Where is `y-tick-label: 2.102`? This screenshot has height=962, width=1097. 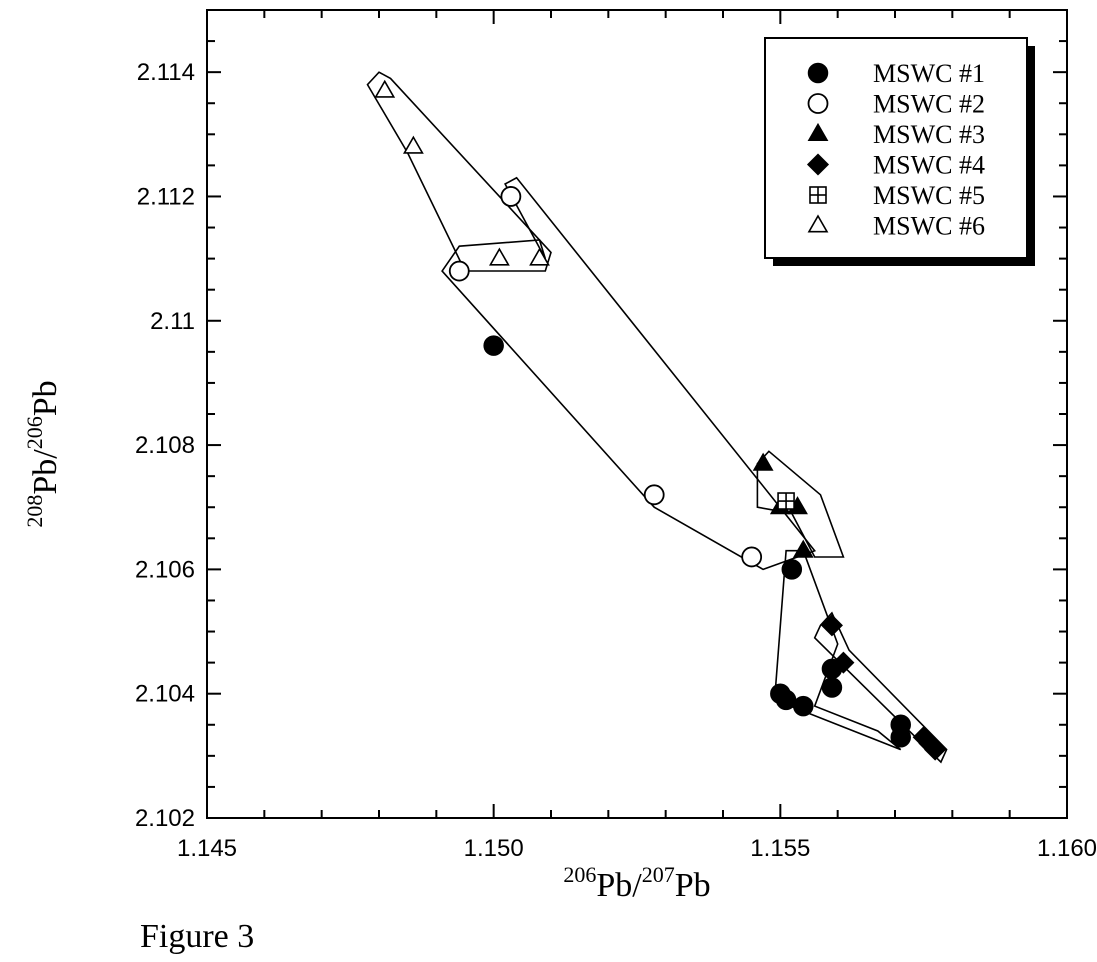 y-tick-label: 2.102 is located at coordinates (165, 818).